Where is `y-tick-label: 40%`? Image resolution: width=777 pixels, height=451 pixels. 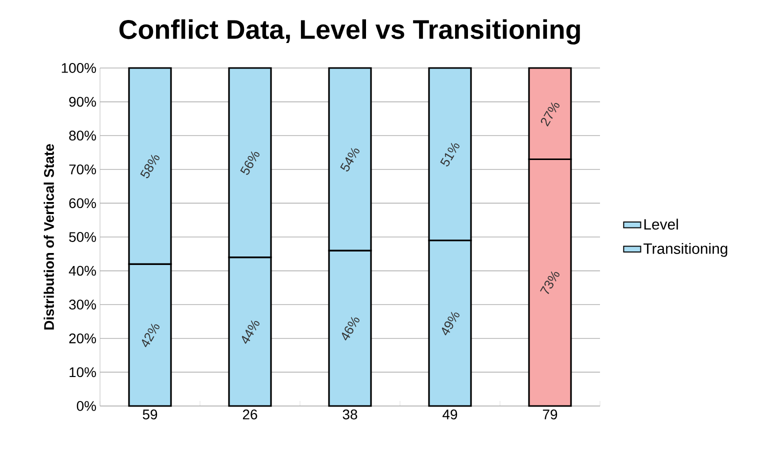
y-tick-label: 40% is located at coordinates (82, 271).